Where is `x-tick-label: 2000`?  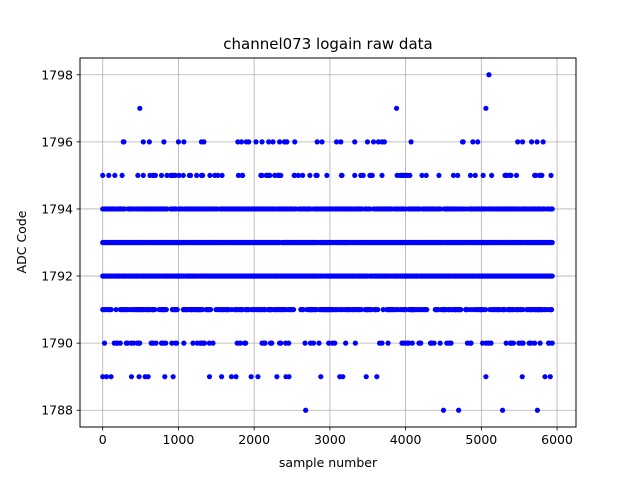
x-tick-label: 2000 is located at coordinates (254, 439).